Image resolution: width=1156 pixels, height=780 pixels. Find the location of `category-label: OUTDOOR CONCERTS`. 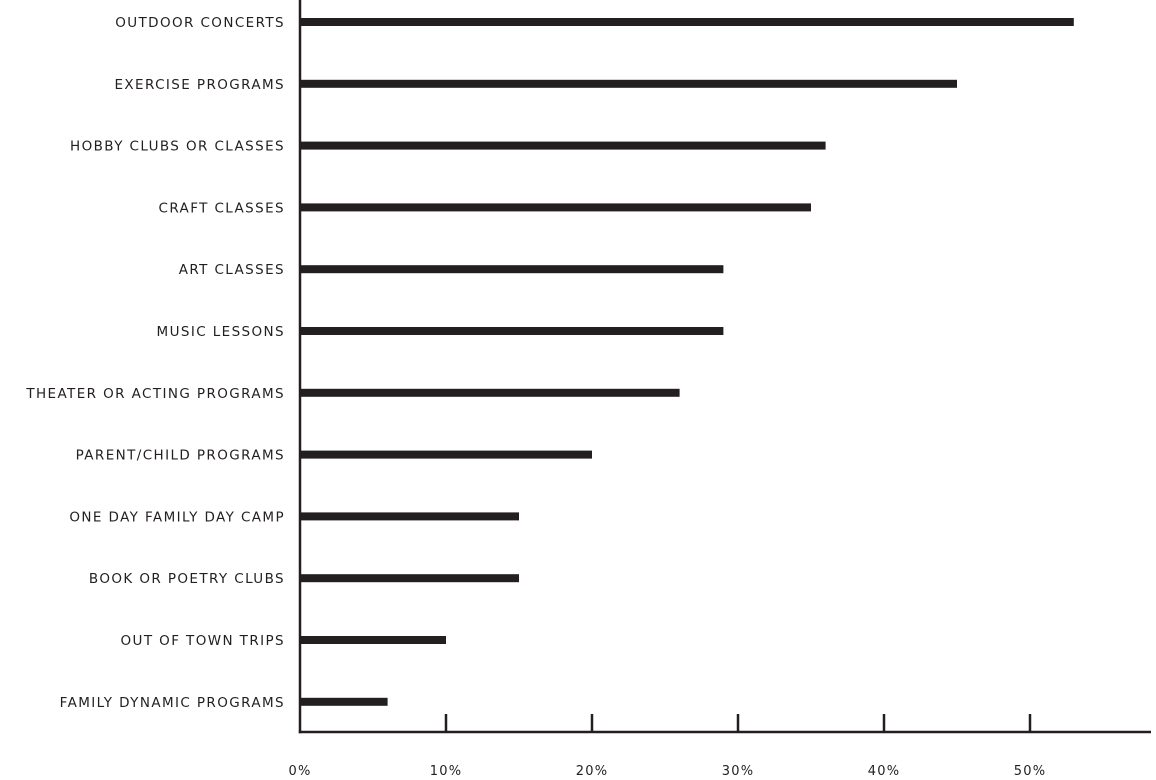

category-label: OUTDOOR CONCERTS is located at coordinates (200, 23).